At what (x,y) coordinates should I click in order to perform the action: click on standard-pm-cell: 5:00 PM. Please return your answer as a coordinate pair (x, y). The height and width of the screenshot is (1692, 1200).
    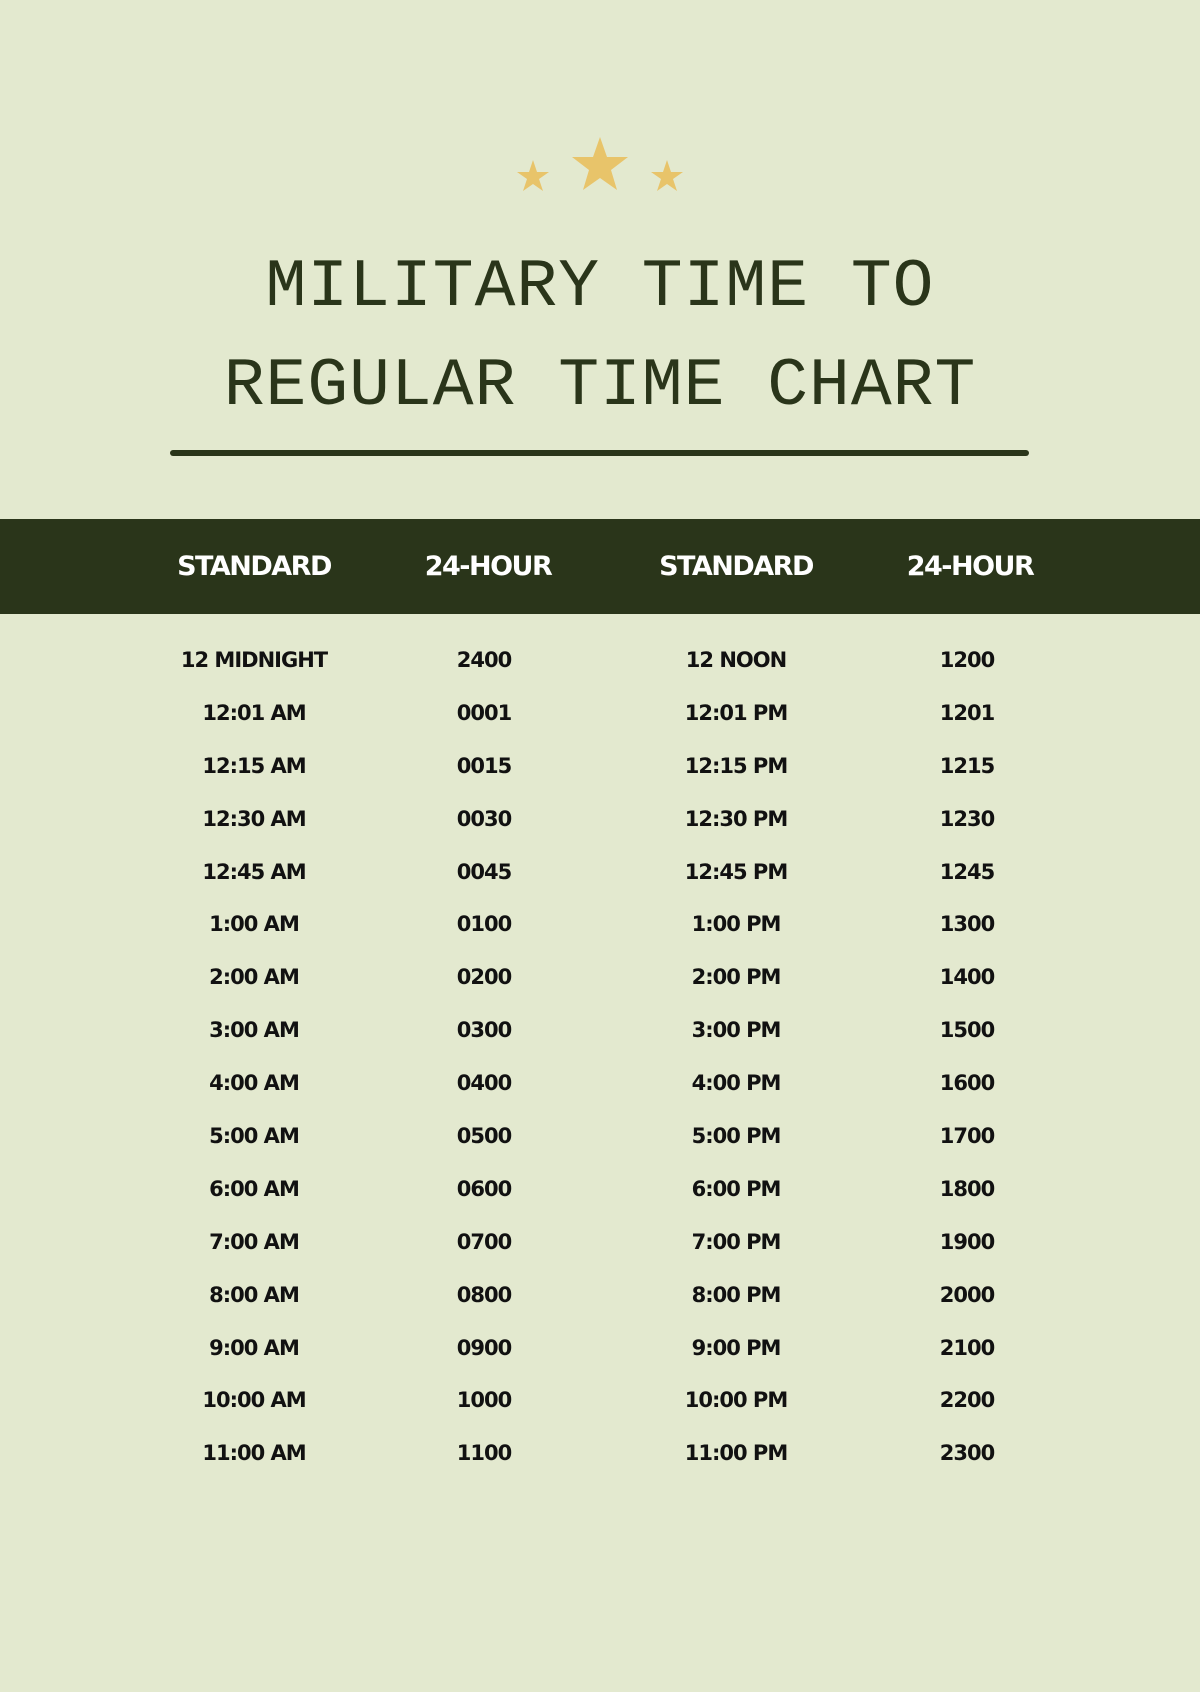
    Looking at the image, I should click on (736, 1136).